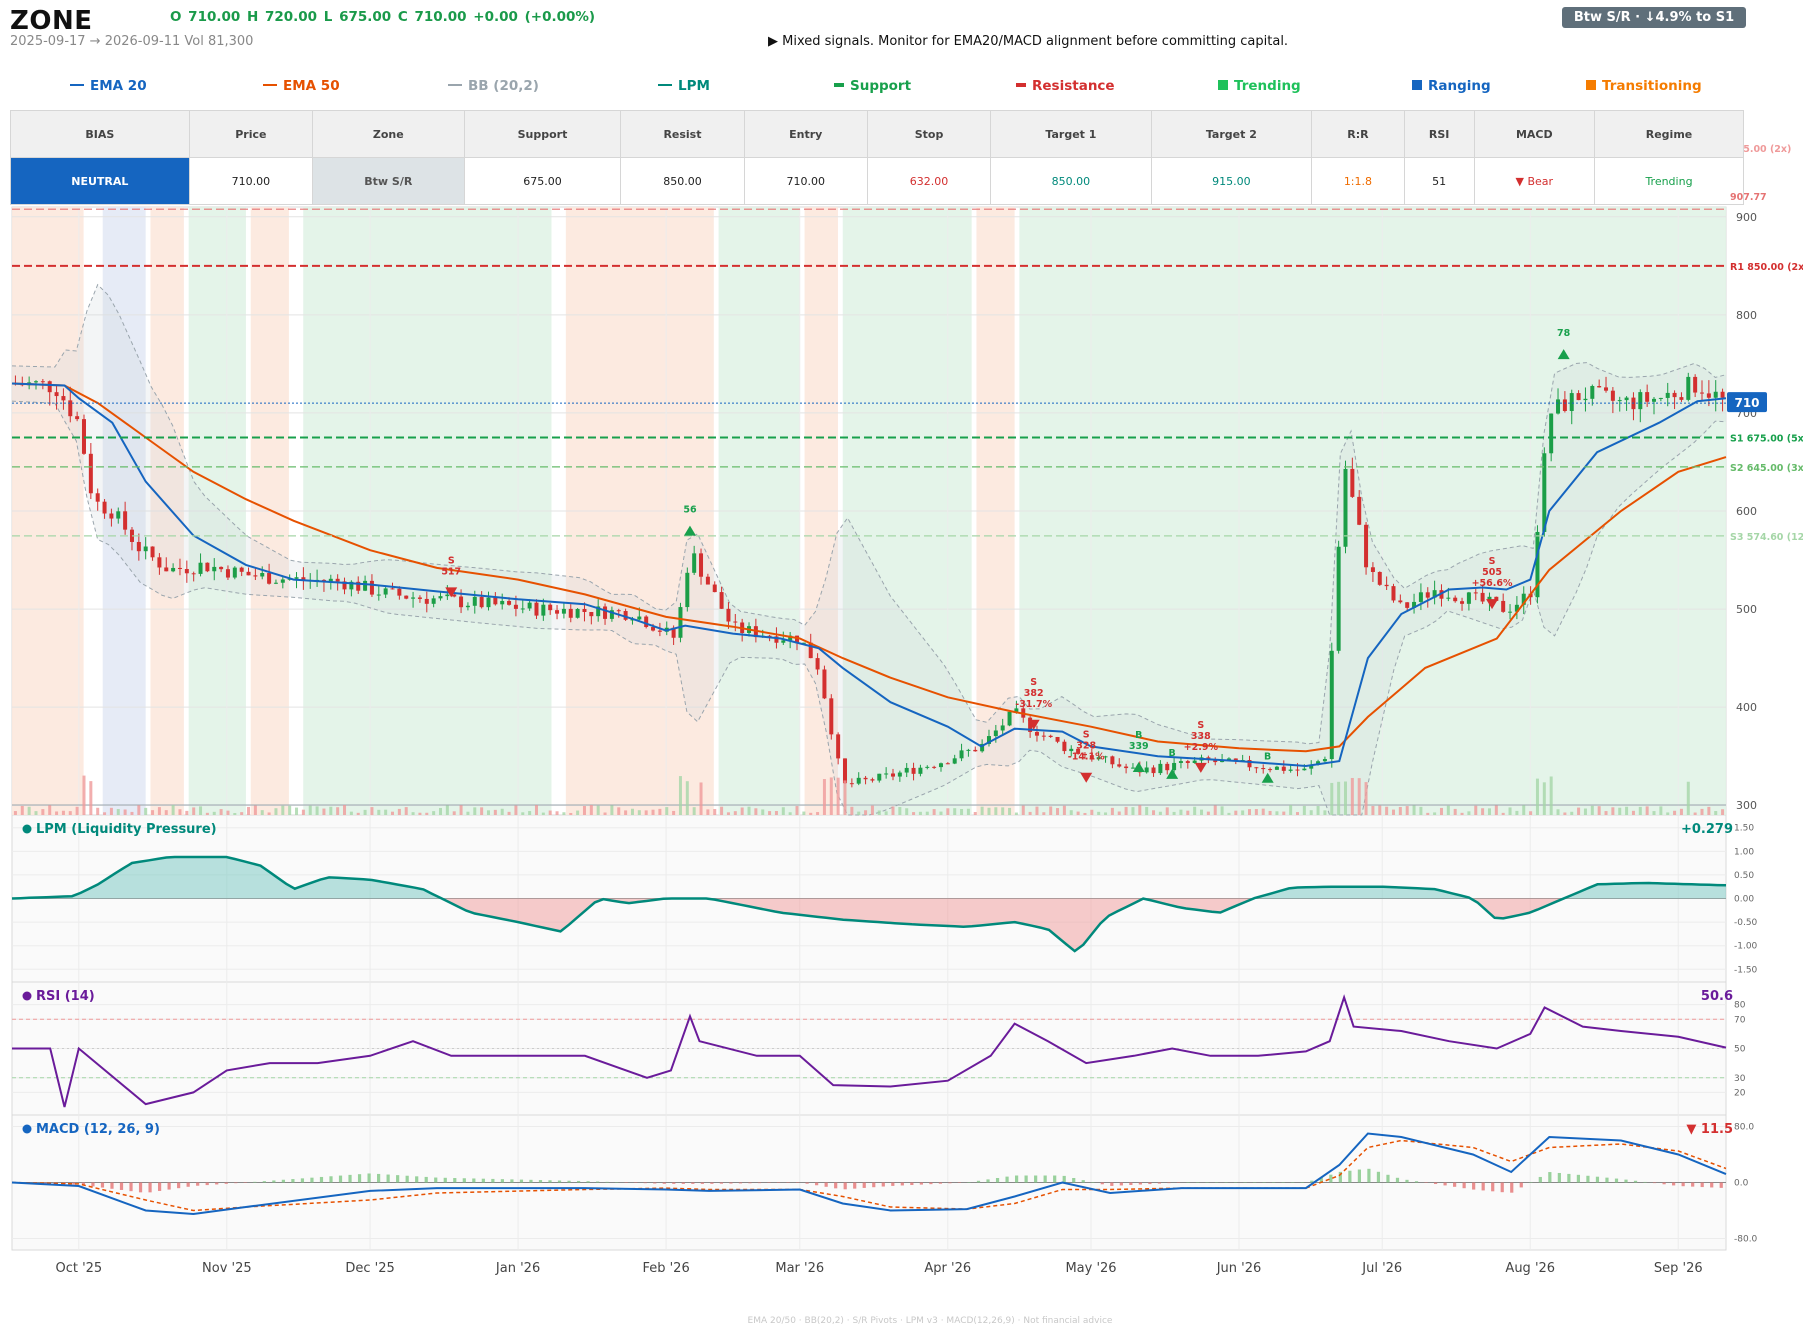  I want to click on cell-rsi: 51, so click(1439, 181).